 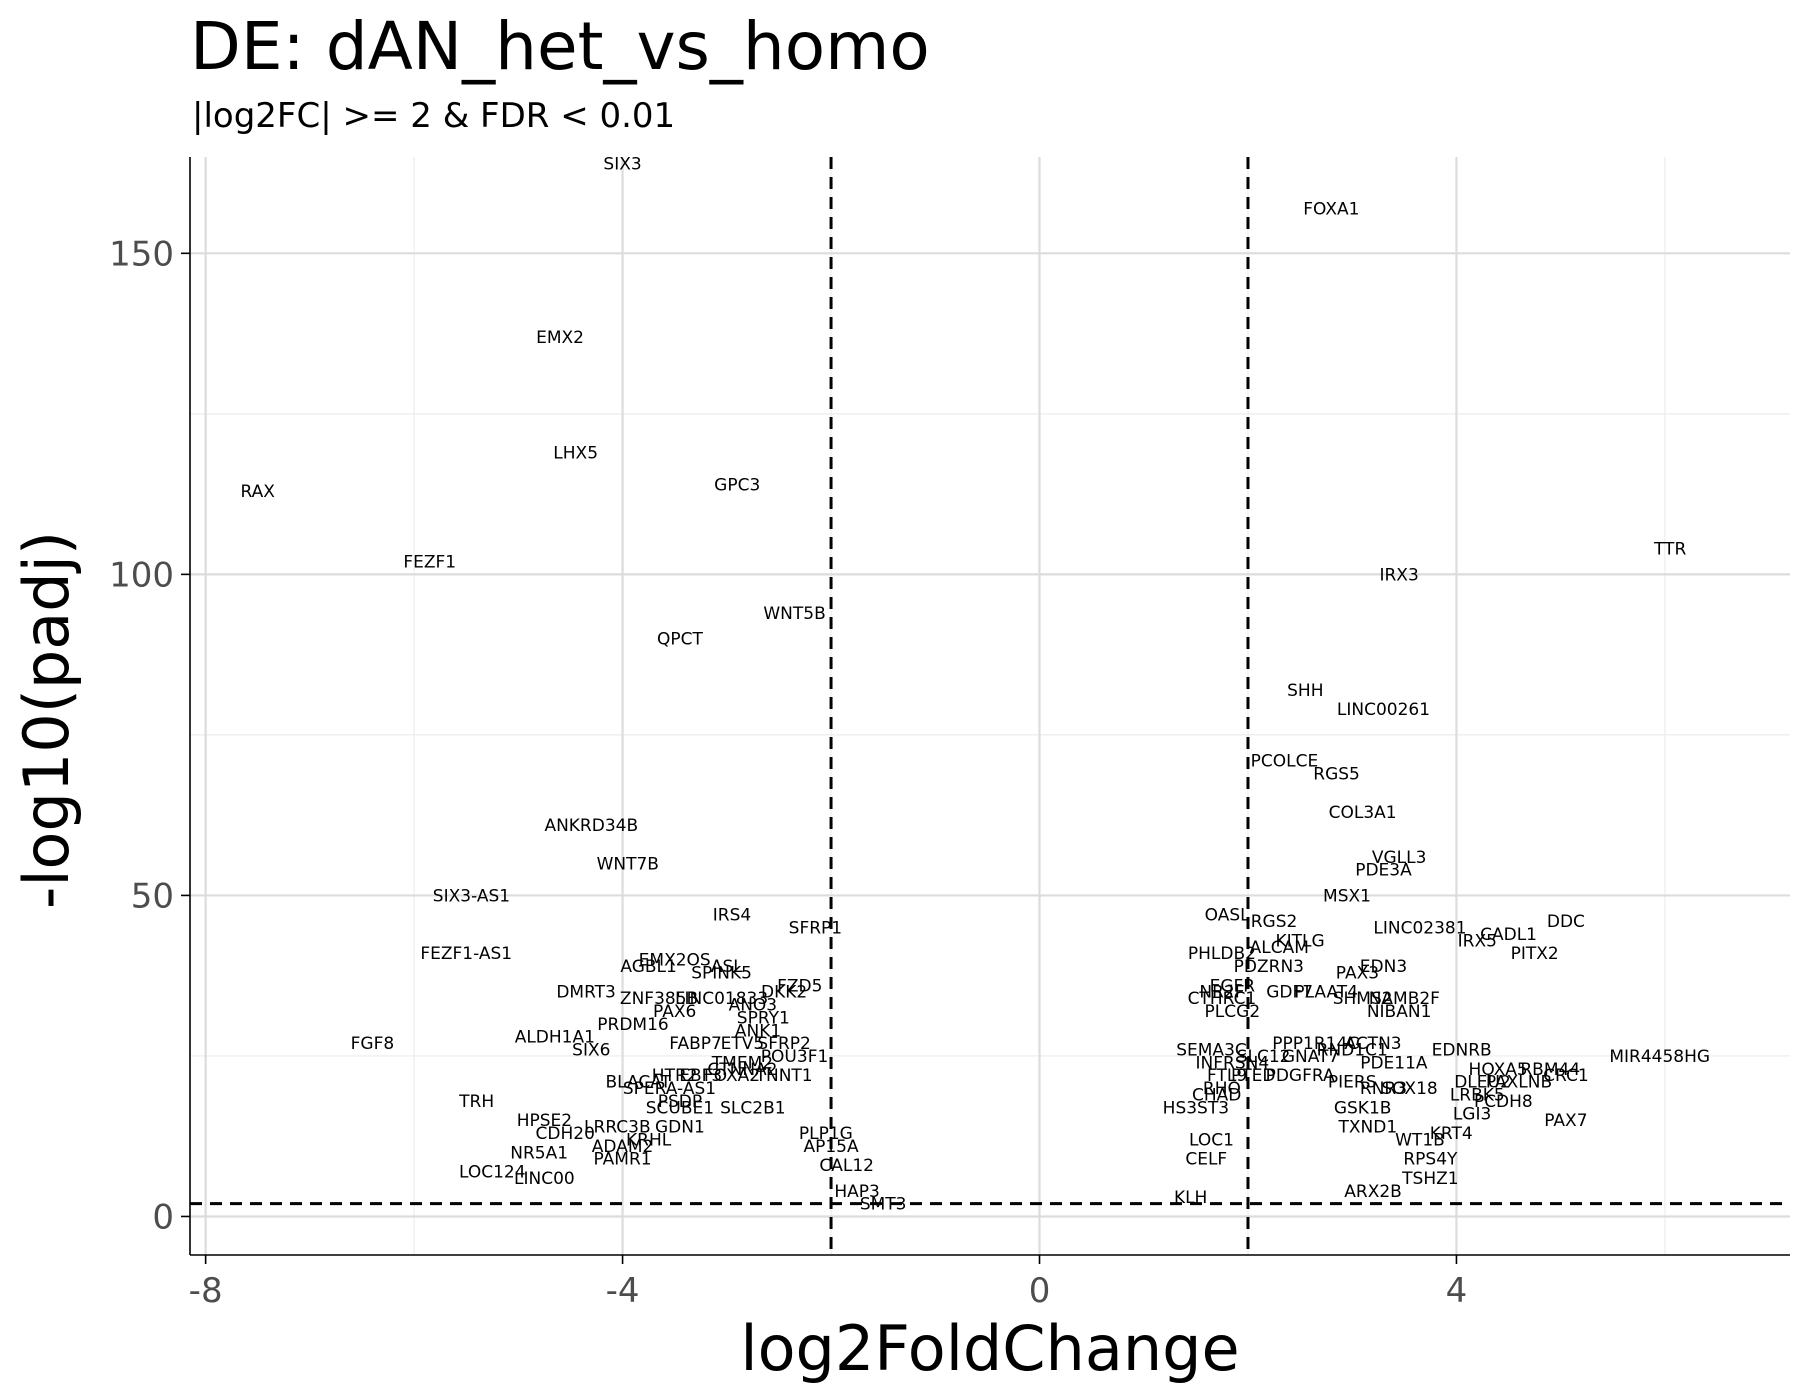 I want to click on y-tick-label: 100, so click(x=141, y=575).